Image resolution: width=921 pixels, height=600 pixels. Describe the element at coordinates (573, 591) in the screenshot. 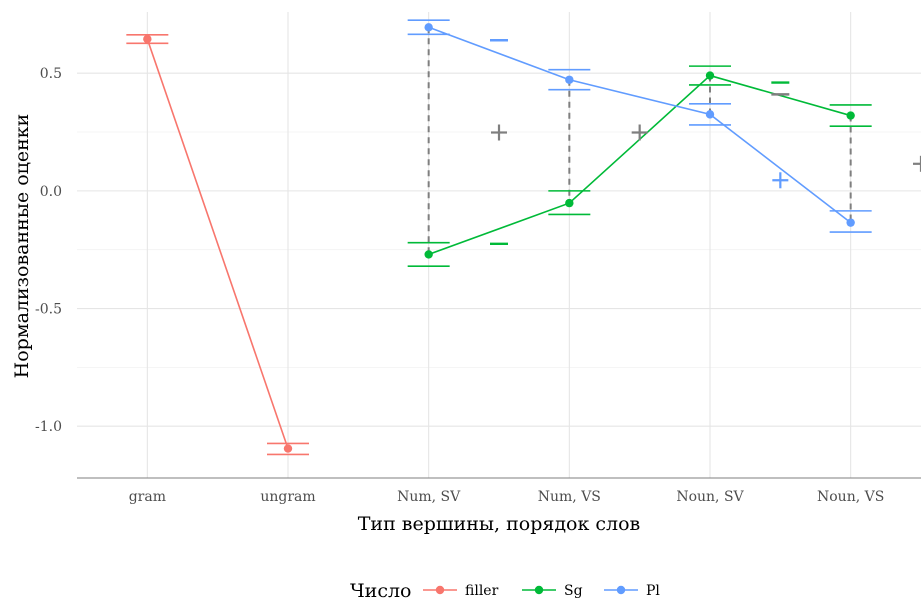

I see `legend-label: Sg` at that location.